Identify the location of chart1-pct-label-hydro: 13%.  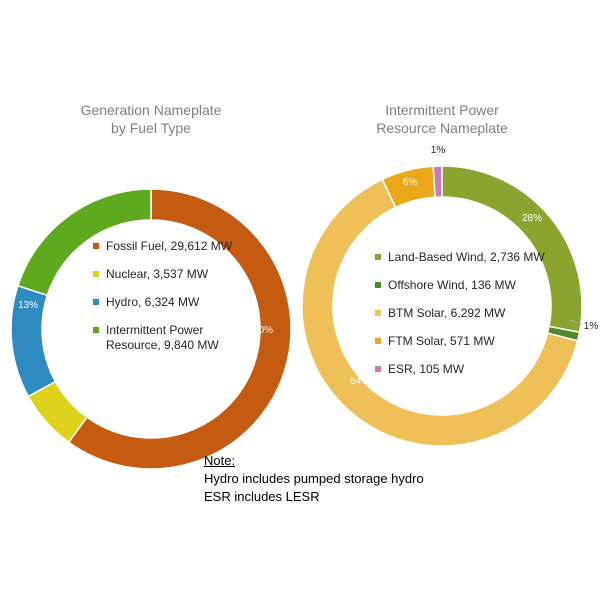
(28, 305).